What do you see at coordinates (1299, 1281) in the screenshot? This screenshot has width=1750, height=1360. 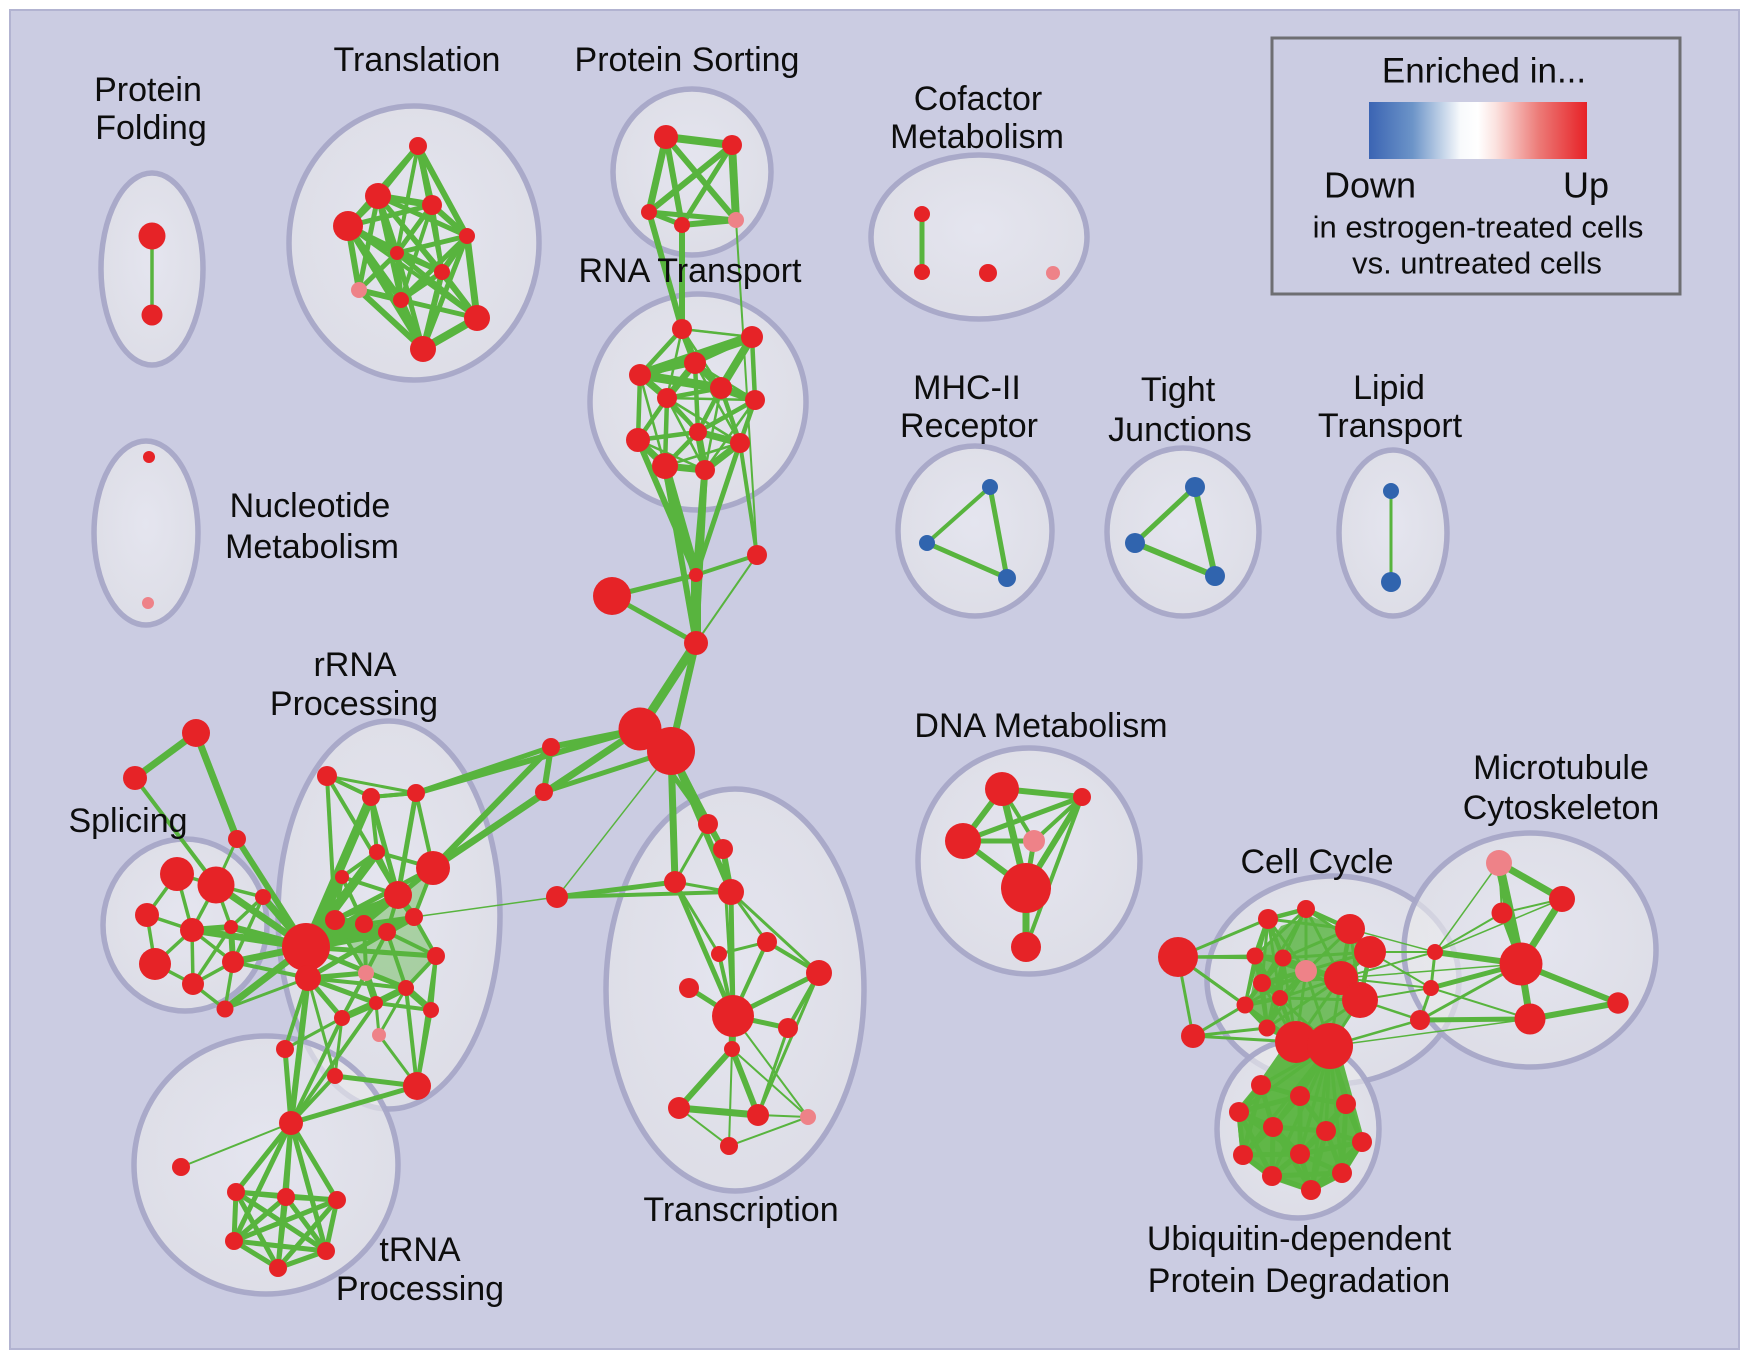 I see `svg-text: Protein Degradation` at bounding box center [1299, 1281].